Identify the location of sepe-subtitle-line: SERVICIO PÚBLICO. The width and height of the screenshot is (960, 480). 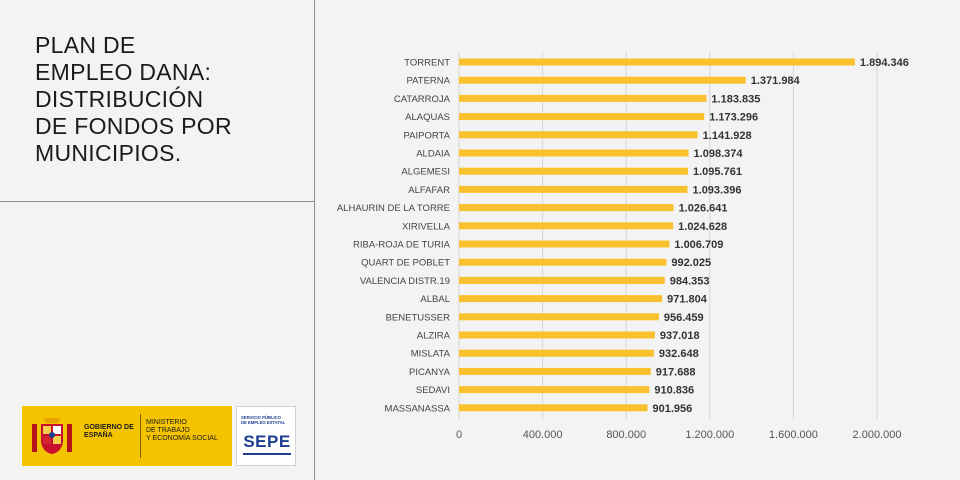
(261, 417).